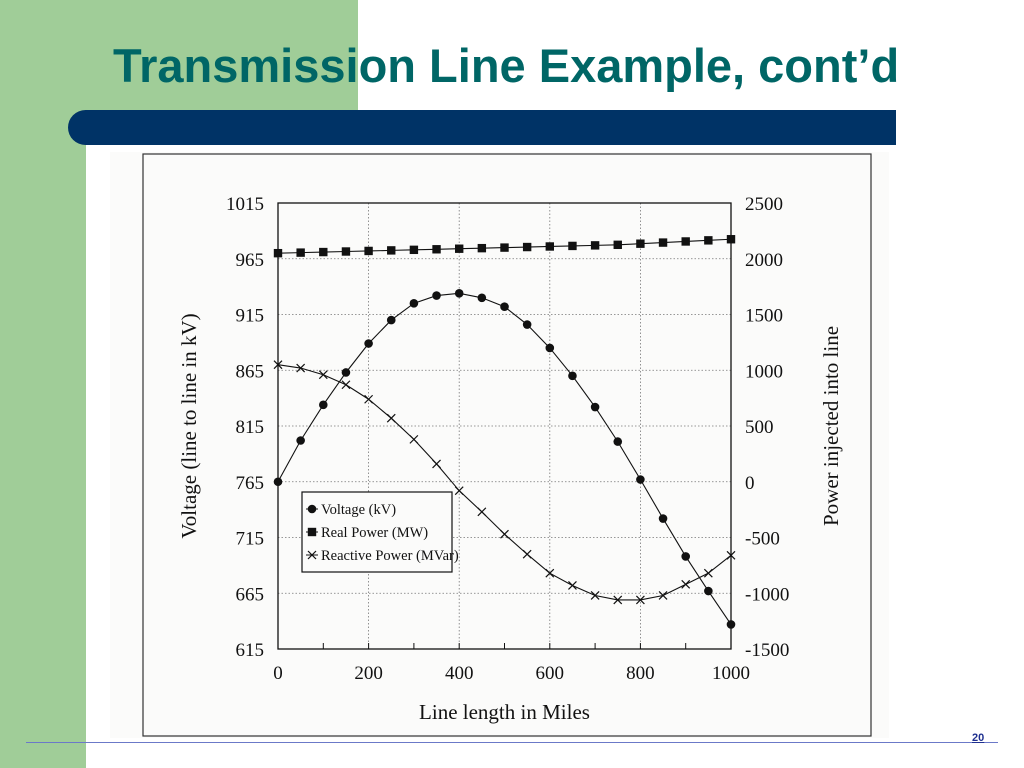 The image size is (1024, 768). What do you see at coordinates (550, 673) in the screenshot?
I see `x-tick-label: 600` at bounding box center [550, 673].